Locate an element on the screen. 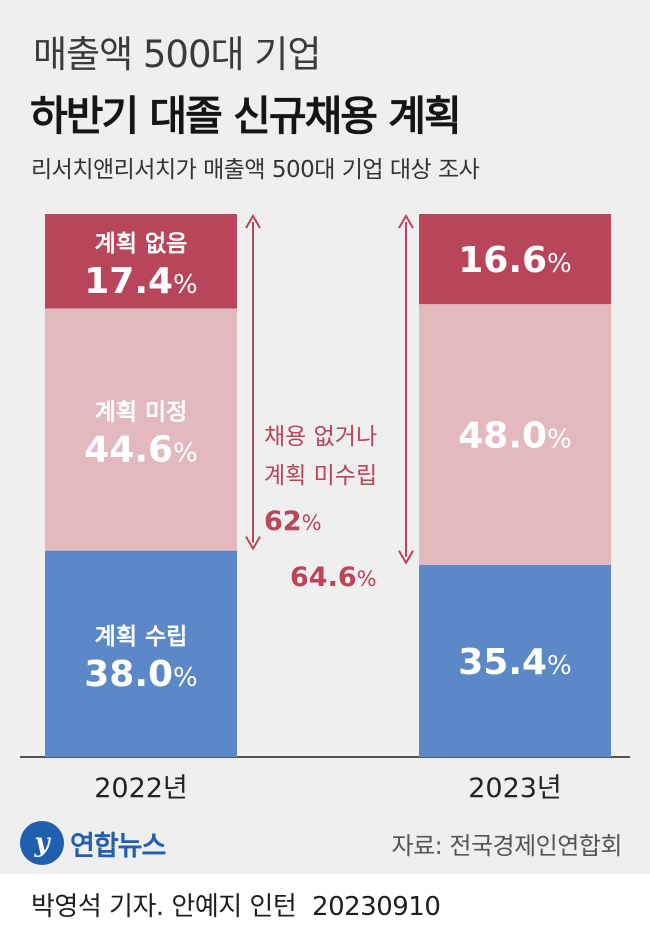  annotation-line1: 채용 없거나 is located at coordinates (320, 437).